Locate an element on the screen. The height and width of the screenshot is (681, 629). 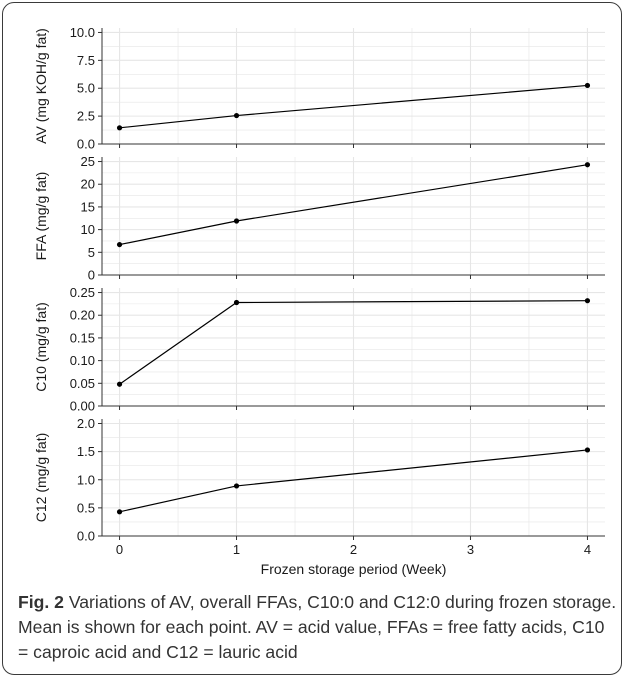
y-tick-label: 7.5 is located at coordinates (86, 60).